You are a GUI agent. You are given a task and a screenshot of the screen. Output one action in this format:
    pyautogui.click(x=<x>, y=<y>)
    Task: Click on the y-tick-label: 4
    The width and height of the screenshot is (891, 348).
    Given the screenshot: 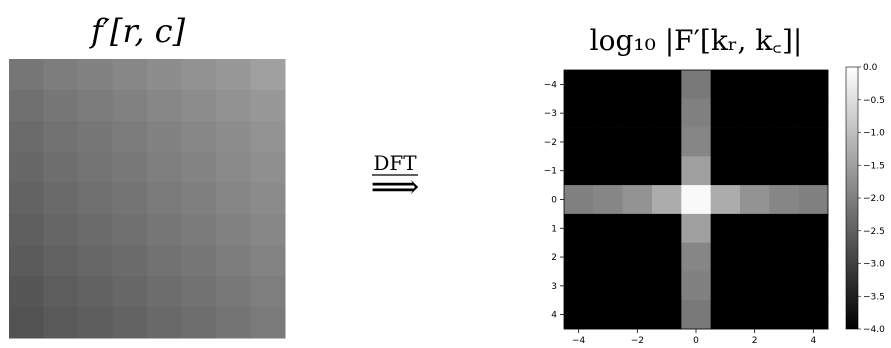 What is the action you would take?
    pyautogui.click(x=554, y=316)
    